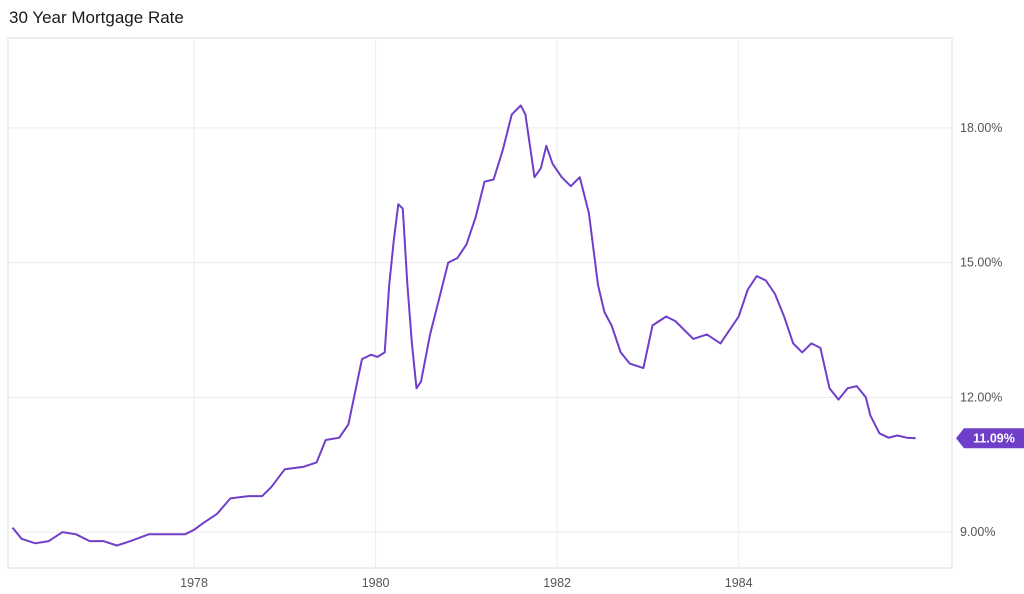 Image resolution: width=1024 pixels, height=594 pixels. Describe the element at coordinates (981, 128) in the screenshot. I see `y-tick-label: 18.00%` at that location.